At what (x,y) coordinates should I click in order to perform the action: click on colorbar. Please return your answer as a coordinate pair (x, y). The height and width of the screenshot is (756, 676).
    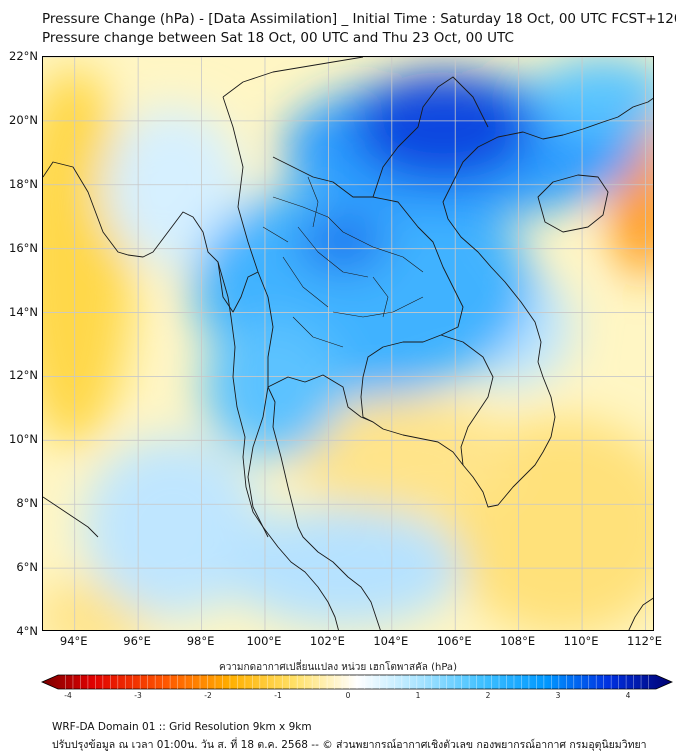
    Looking at the image, I should click on (357, 682).